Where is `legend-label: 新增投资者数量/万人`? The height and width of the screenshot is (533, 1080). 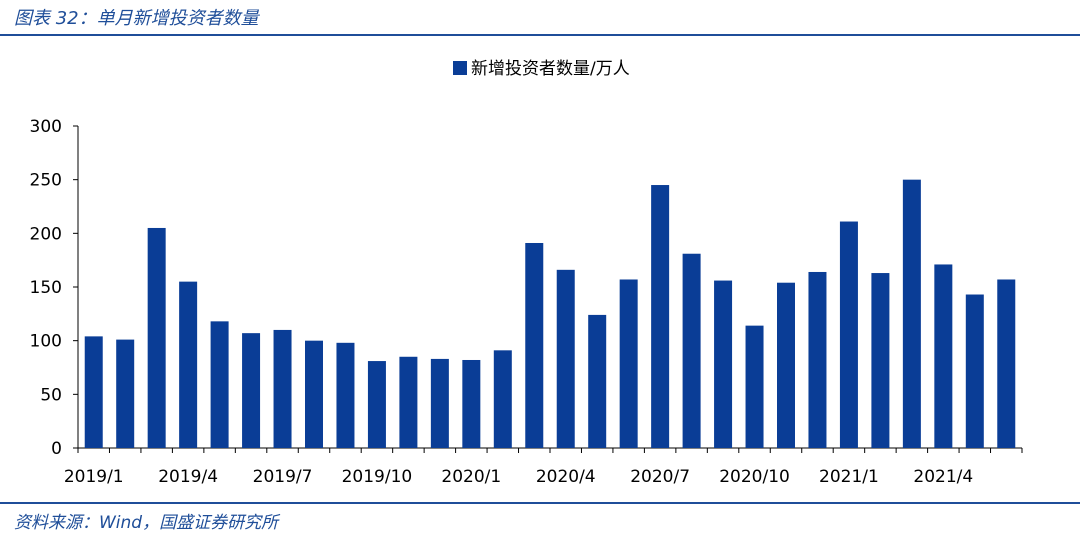
legend-label: 新增投资者数量/万人 is located at coordinates (550, 69).